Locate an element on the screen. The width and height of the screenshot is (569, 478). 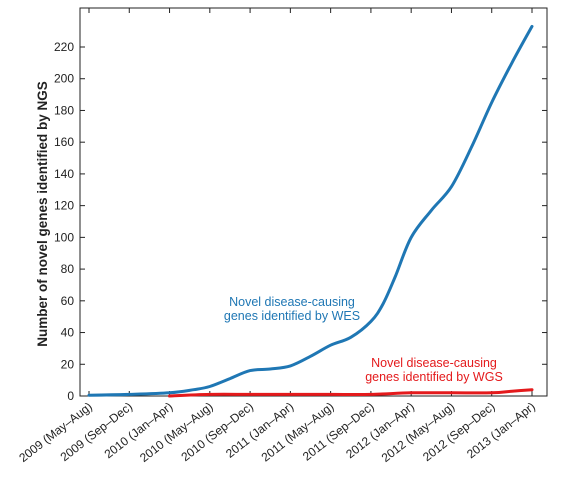
y-tick-label: 140 is located at coordinates (64, 174).